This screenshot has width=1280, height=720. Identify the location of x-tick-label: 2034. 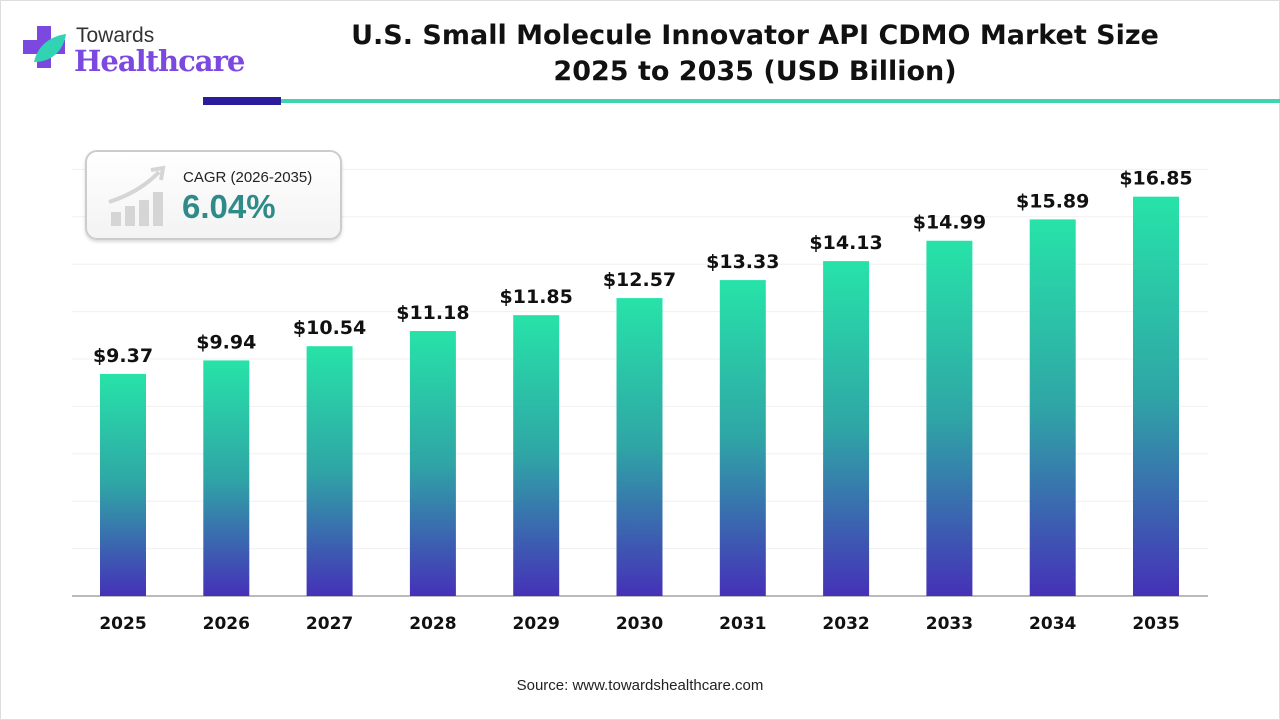
(1052, 624).